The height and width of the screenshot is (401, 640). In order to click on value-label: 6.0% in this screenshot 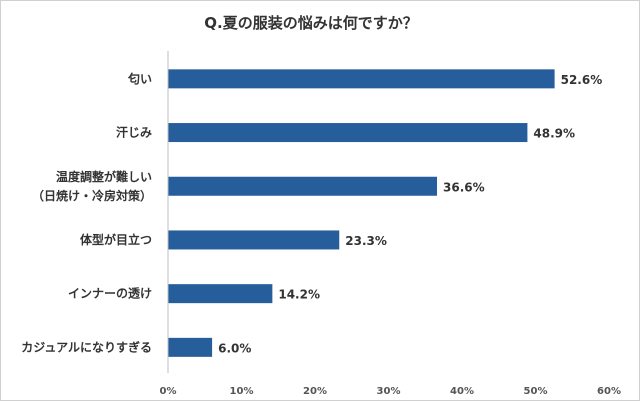, I will do `click(234, 348)`.